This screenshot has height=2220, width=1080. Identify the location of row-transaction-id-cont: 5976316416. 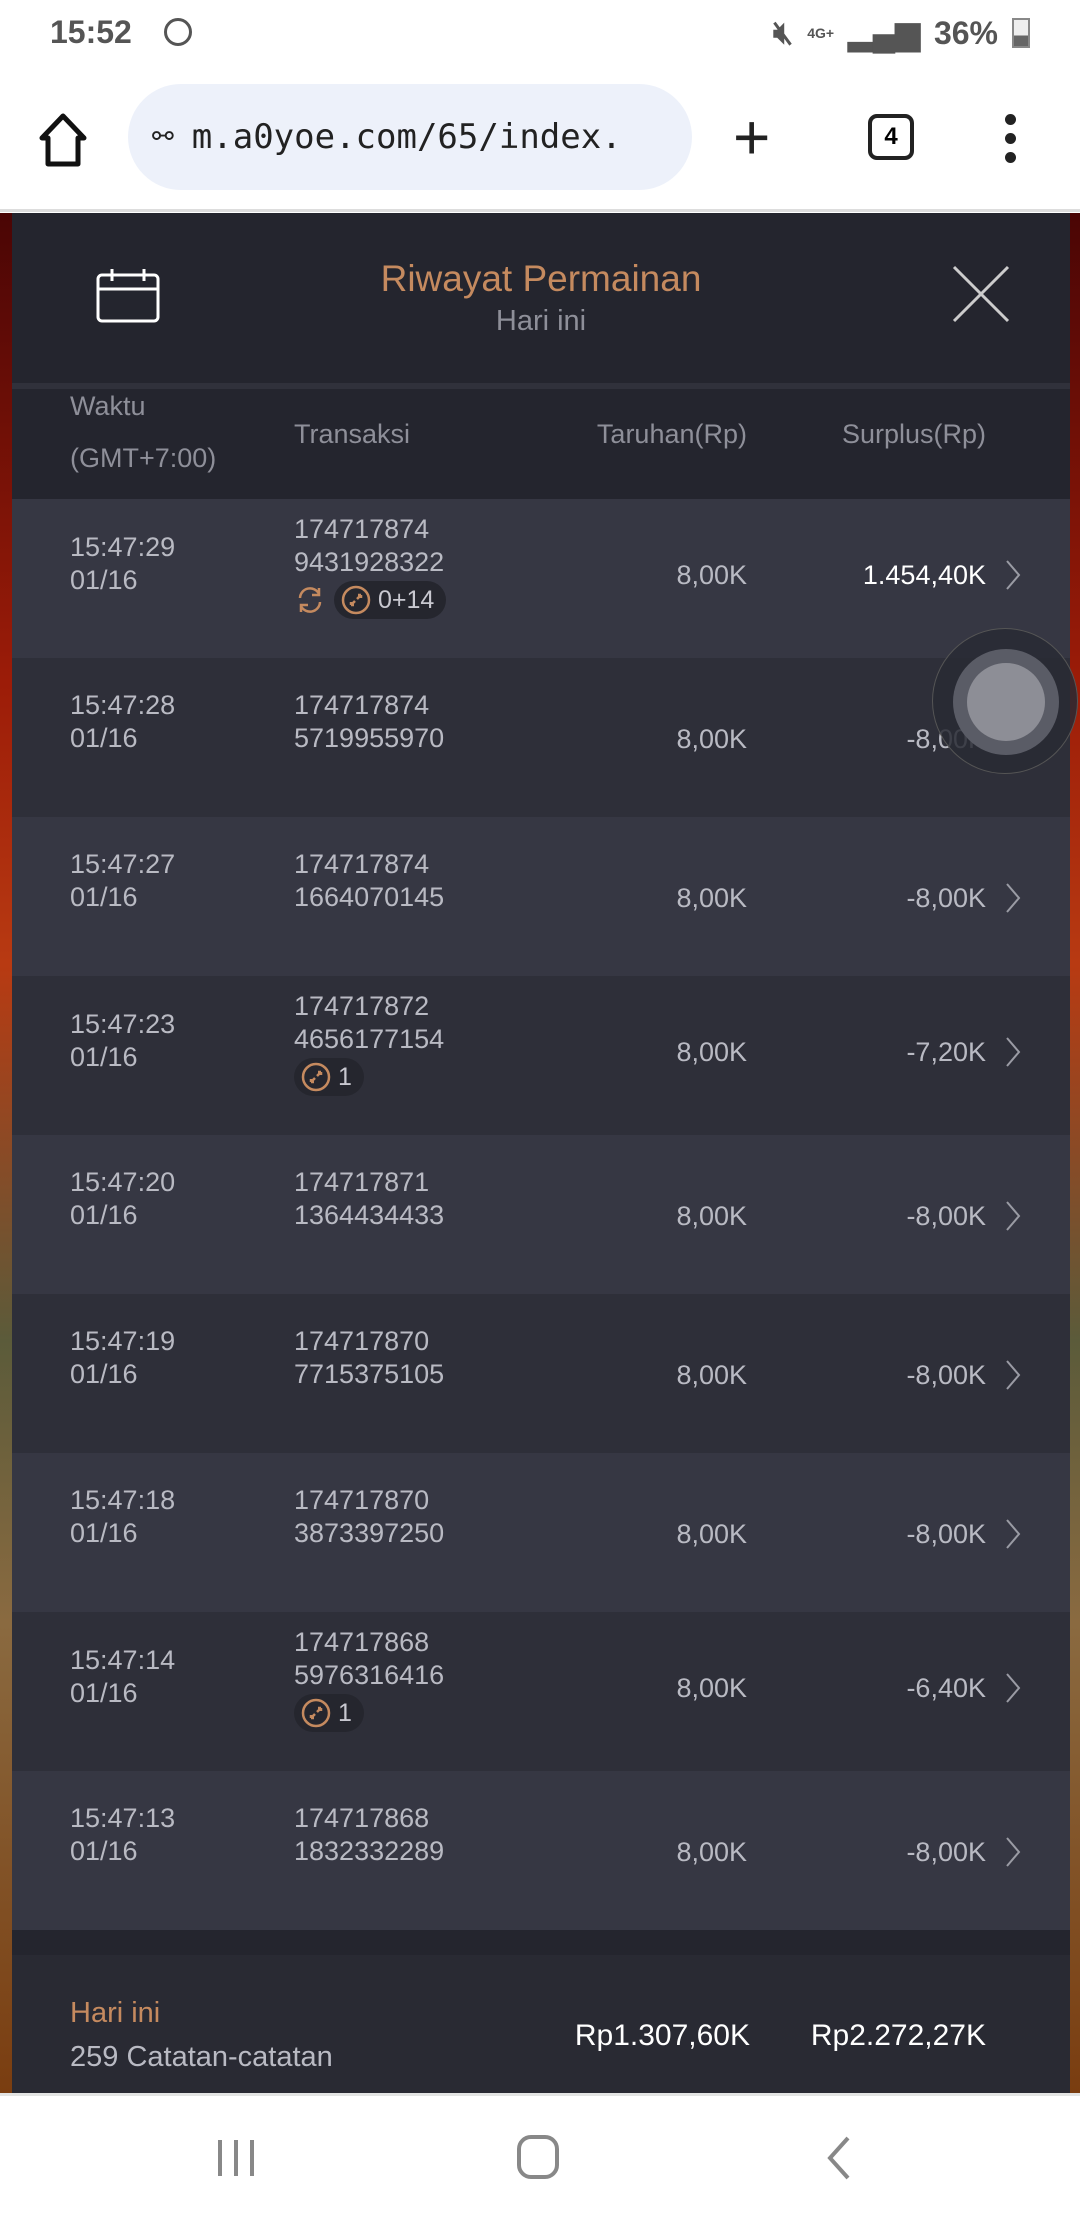
(369, 1675).